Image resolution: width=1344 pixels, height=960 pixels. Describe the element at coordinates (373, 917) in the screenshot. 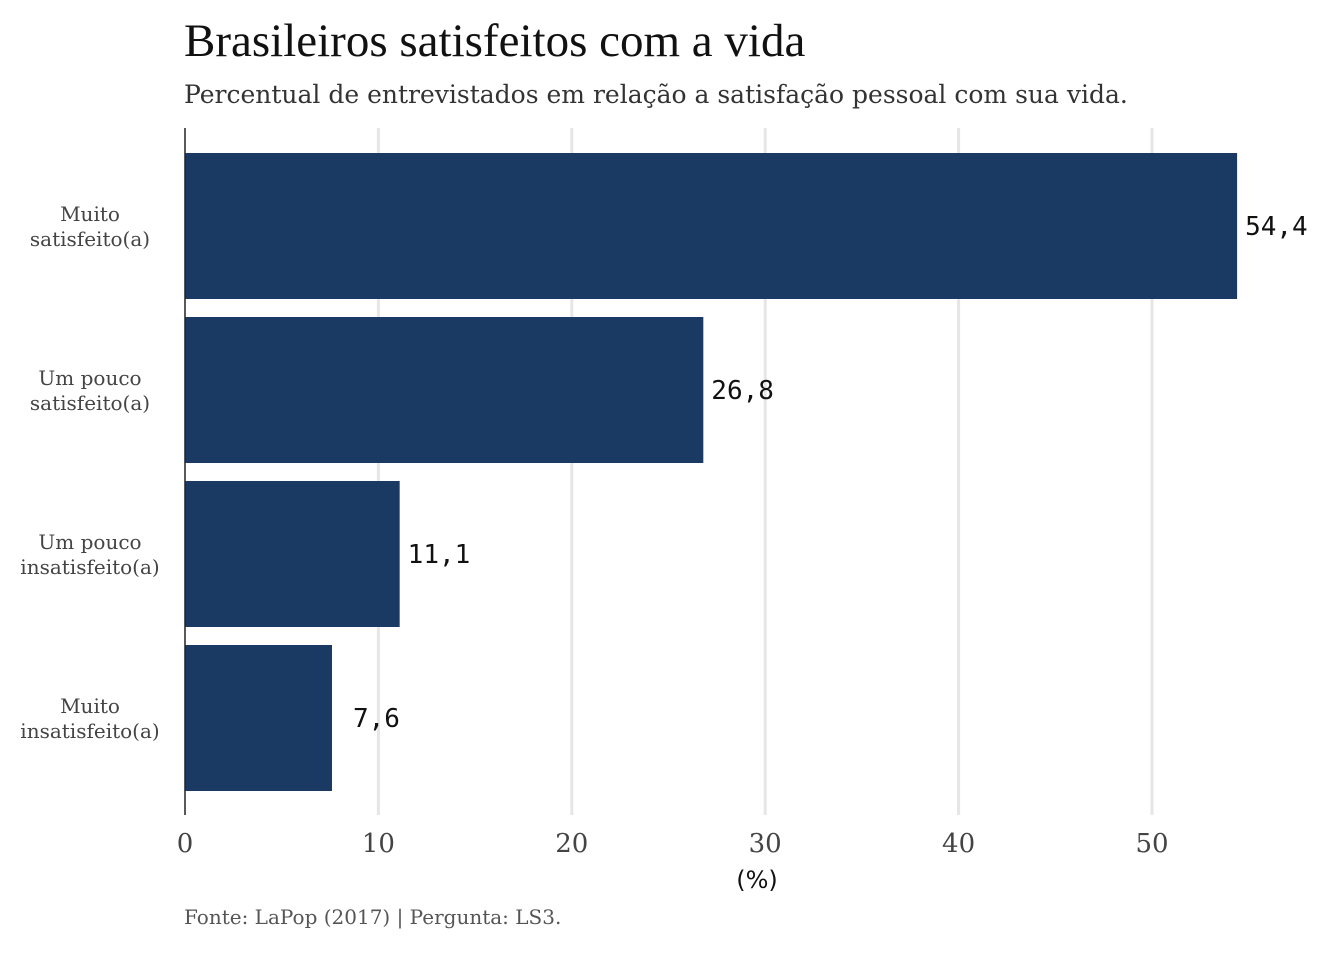

I see `chart-caption: Fonte: LaPop (2017) | Pergunta: LS3.` at that location.